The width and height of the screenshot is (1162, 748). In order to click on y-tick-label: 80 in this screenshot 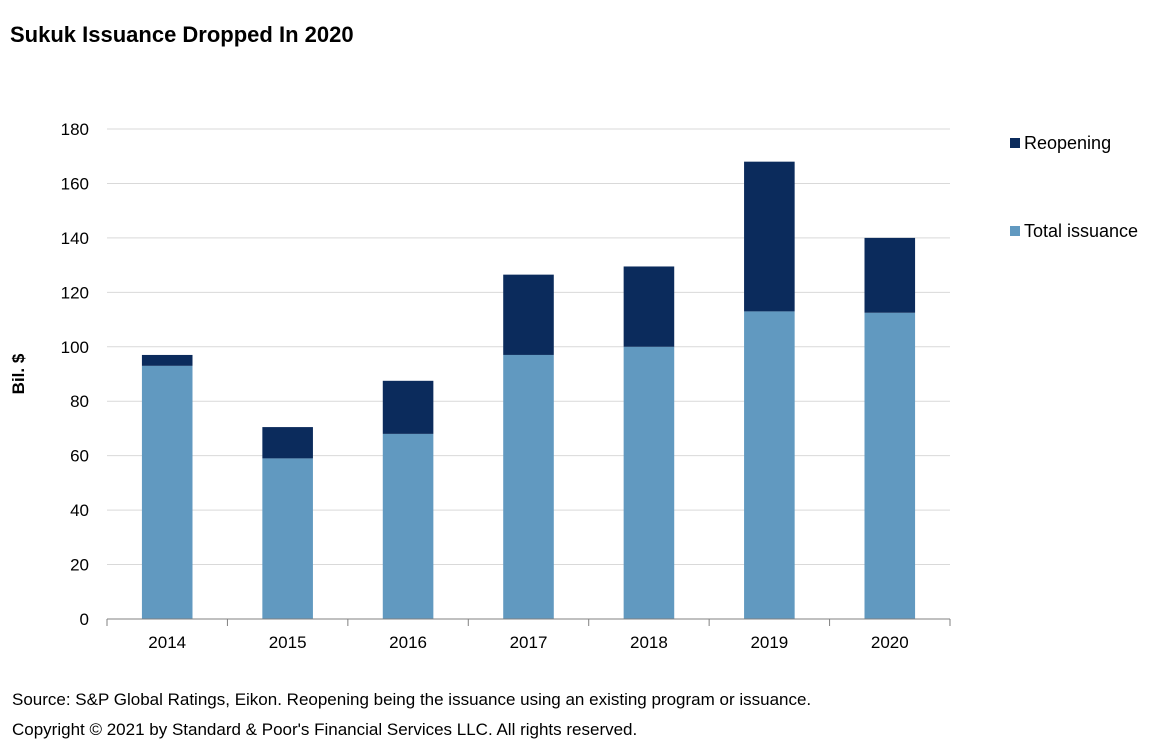, I will do `click(79, 401)`.